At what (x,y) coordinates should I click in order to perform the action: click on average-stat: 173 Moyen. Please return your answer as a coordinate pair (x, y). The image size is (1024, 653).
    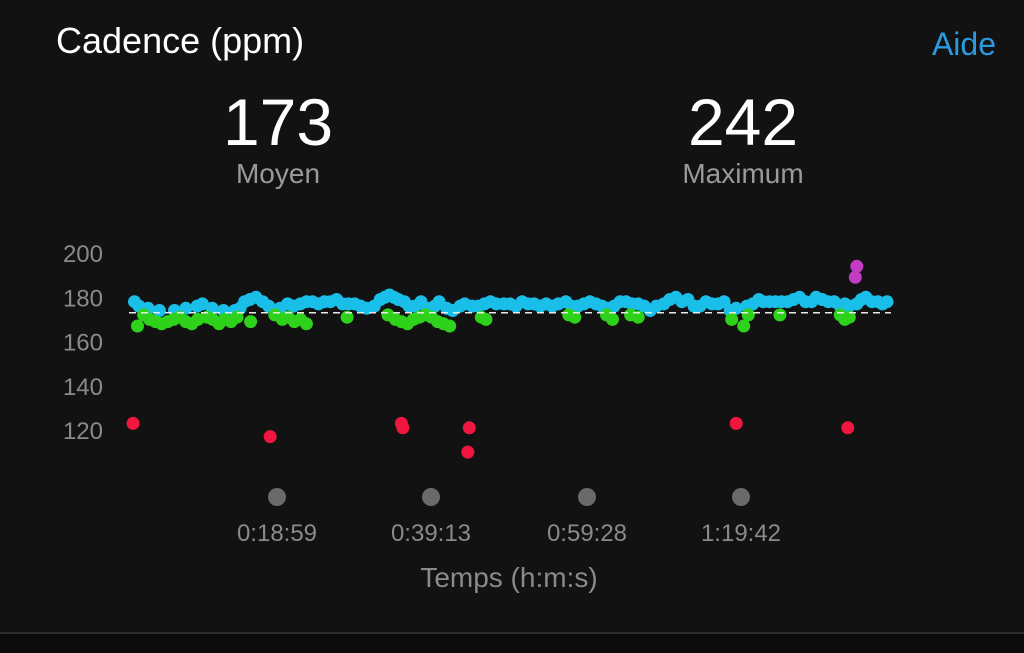
    Looking at the image, I should click on (278, 136).